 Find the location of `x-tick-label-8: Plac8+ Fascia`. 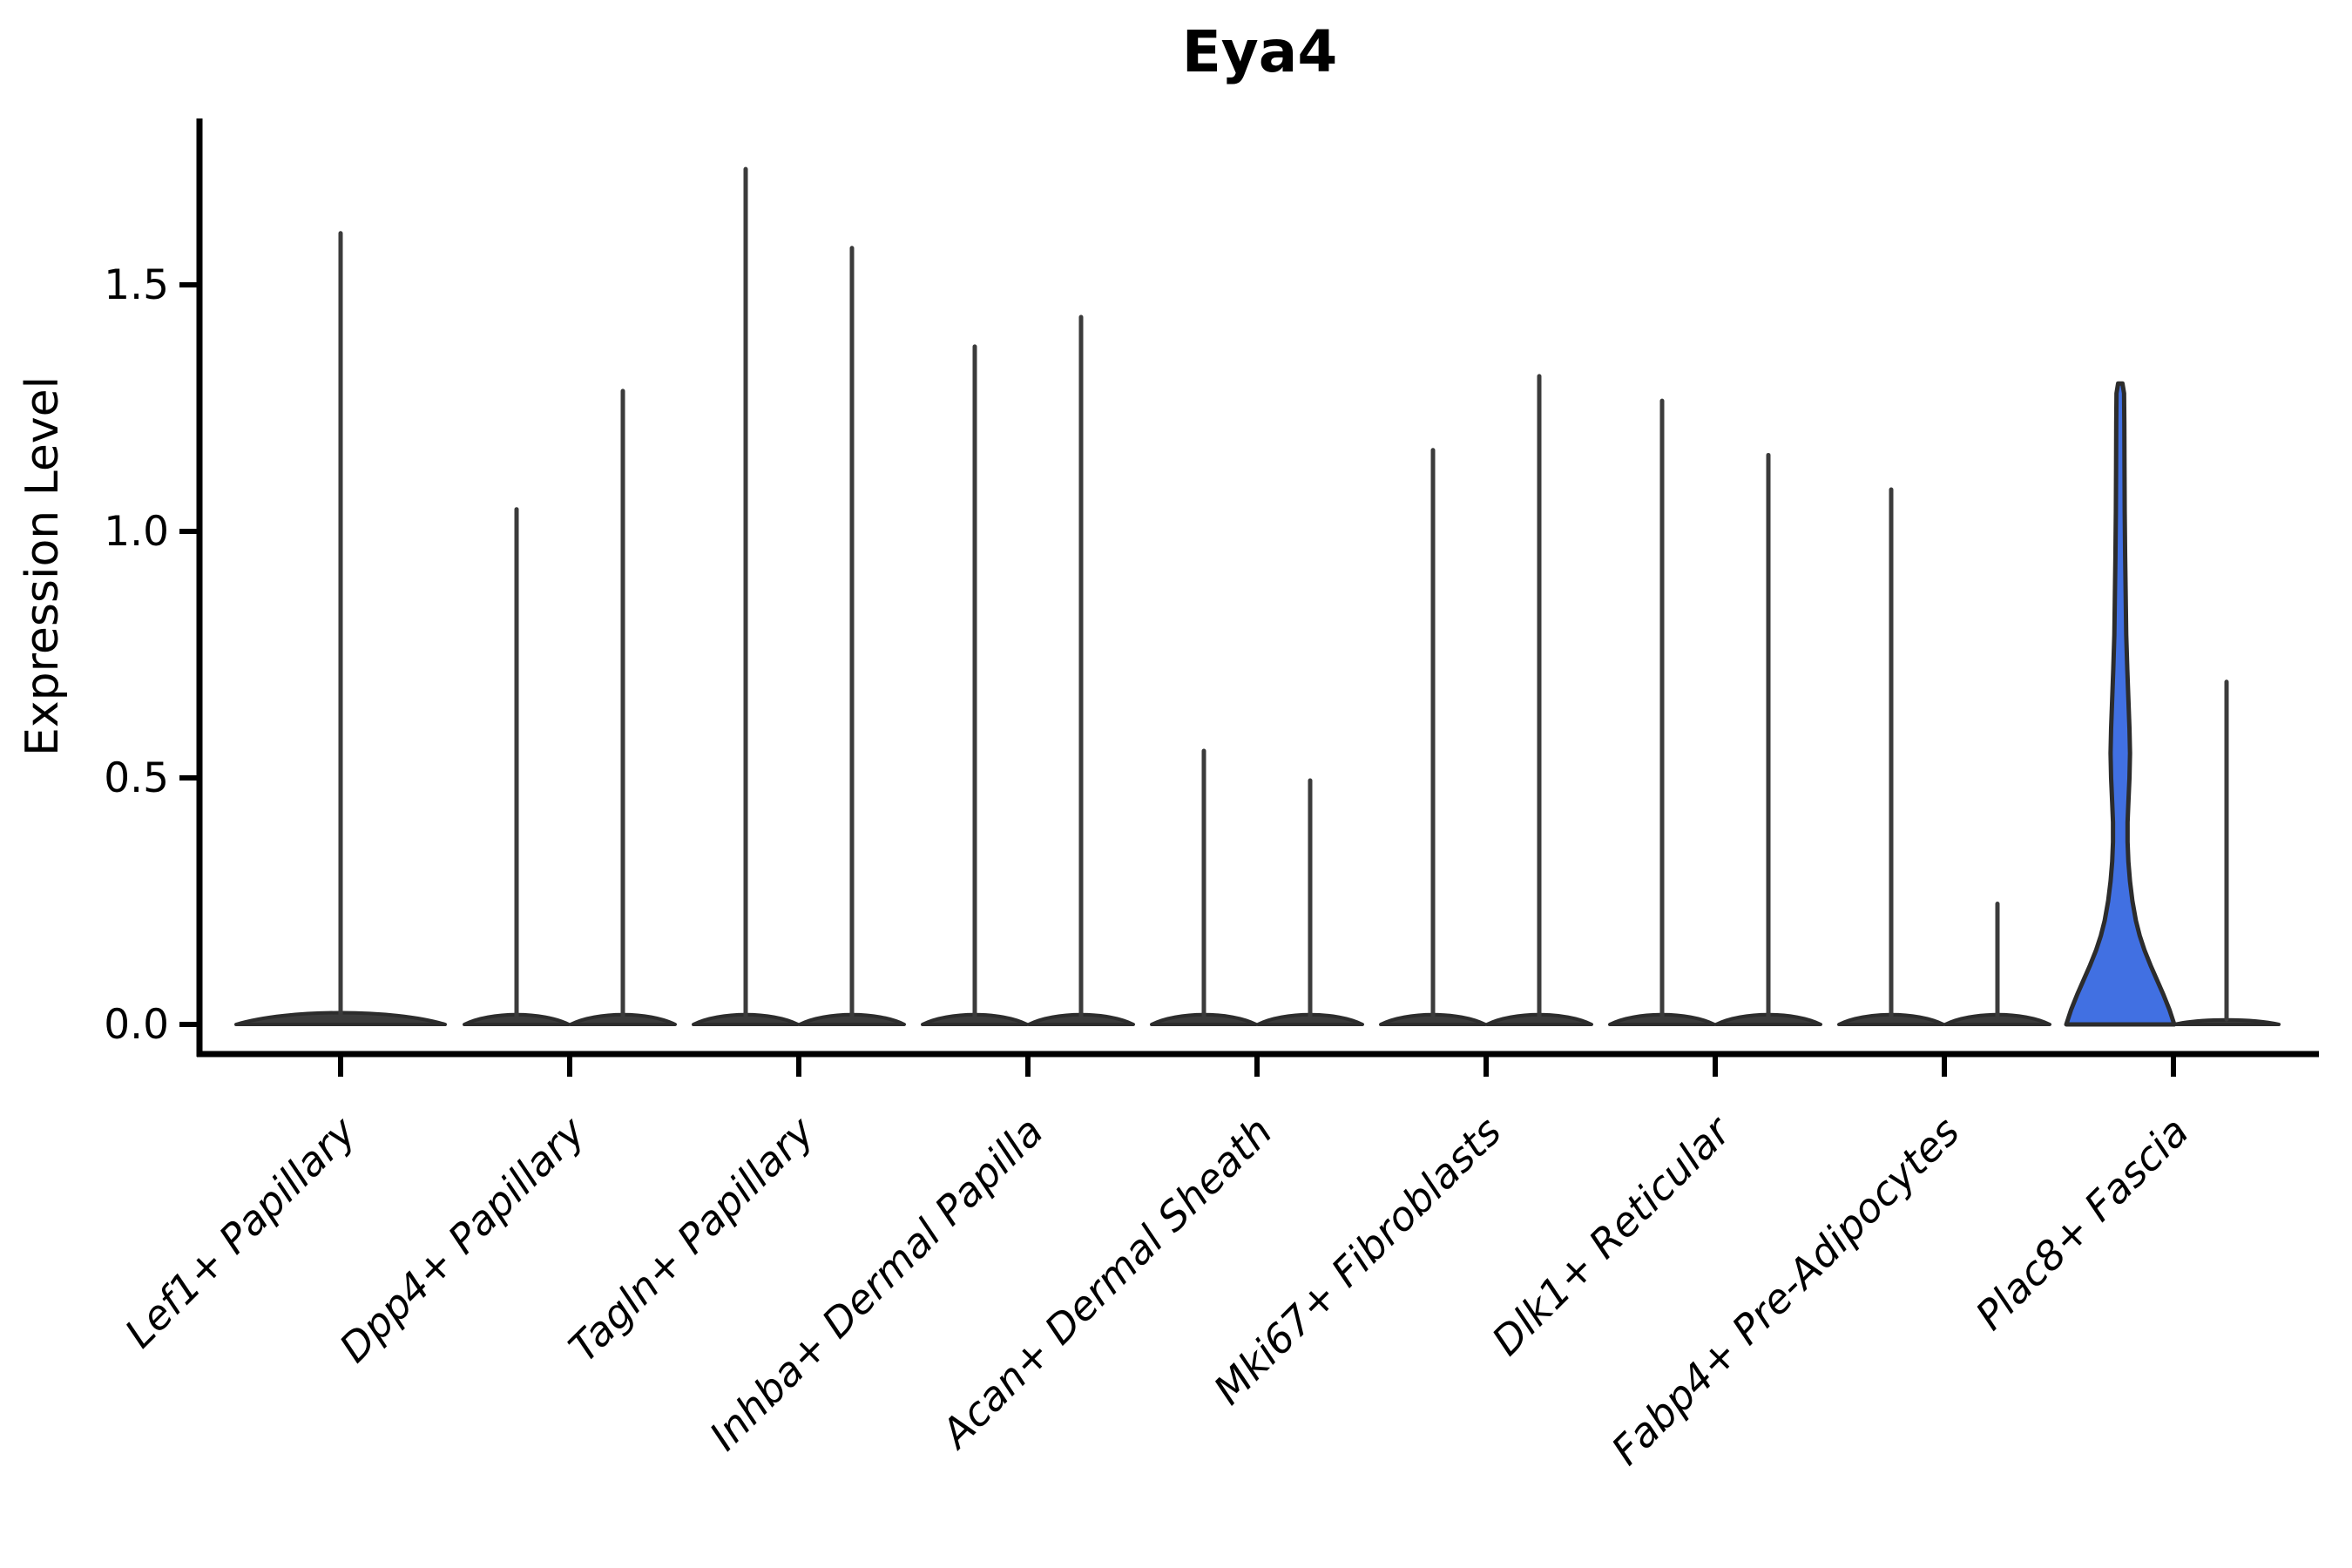

x-tick-label-8: Plac8+ Fascia is located at coordinates (2081, 1223).